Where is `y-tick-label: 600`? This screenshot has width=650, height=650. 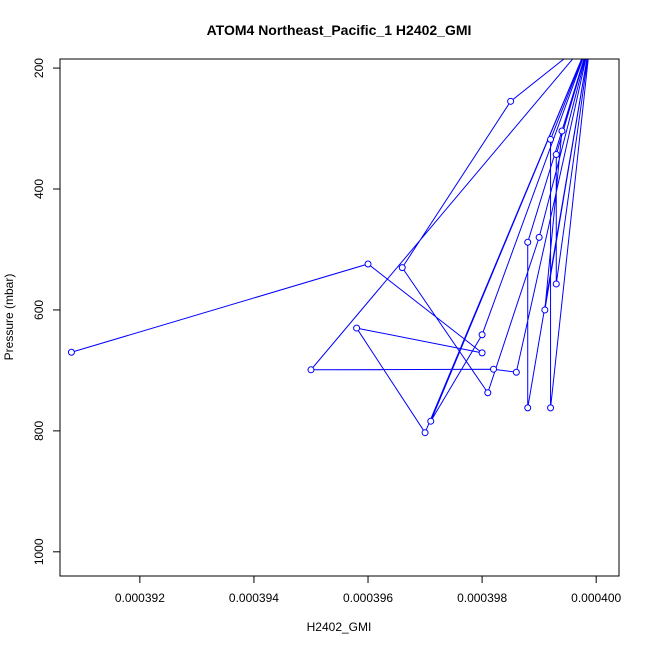
y-tick-label: 600 is located at coordinates (39, 310).